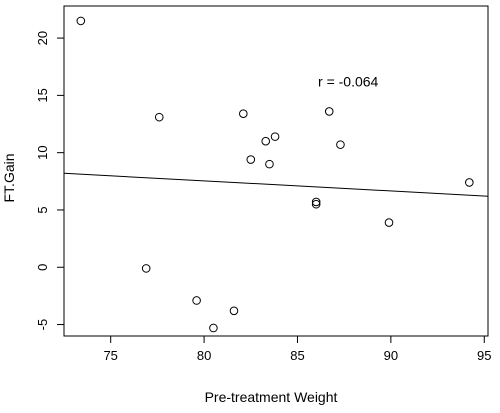  I want to click on y-tick-label: 5, so click(42, 209).